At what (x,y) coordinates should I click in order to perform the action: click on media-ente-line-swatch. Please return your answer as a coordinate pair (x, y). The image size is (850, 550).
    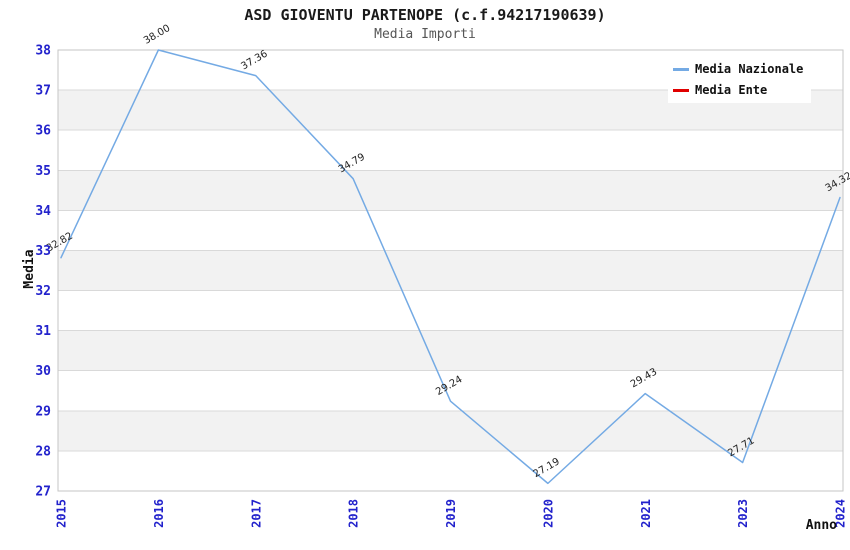
    Looking at the image, I should click on (681, 90).